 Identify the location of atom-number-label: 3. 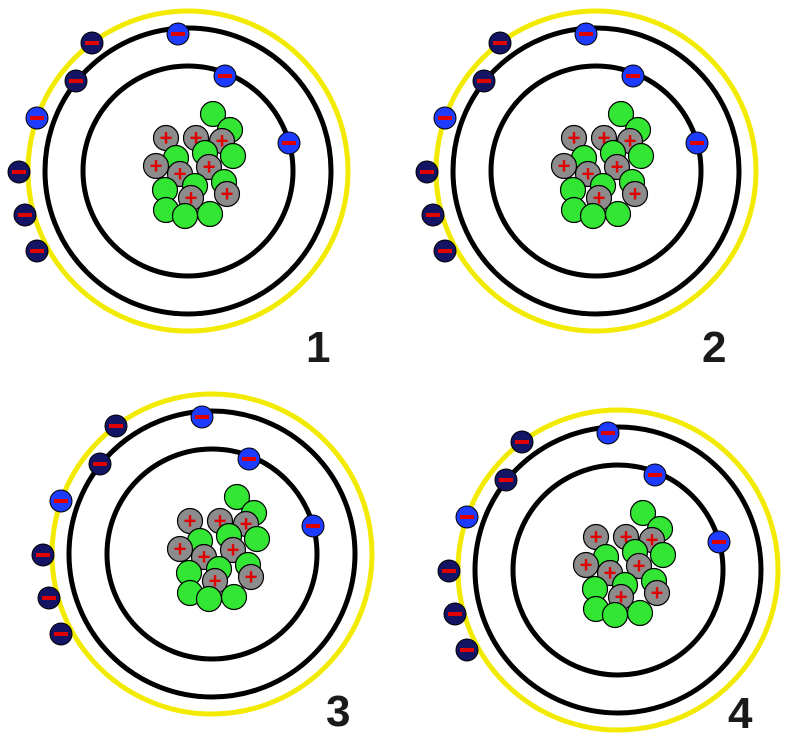
(338, 711).